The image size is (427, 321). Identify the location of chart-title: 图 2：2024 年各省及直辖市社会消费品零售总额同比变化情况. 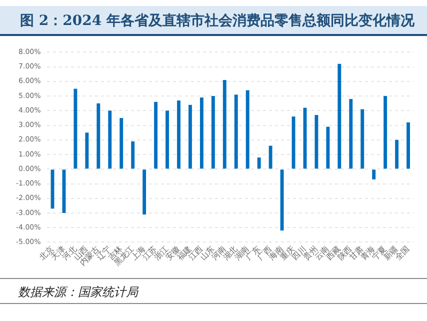
(213, 21).